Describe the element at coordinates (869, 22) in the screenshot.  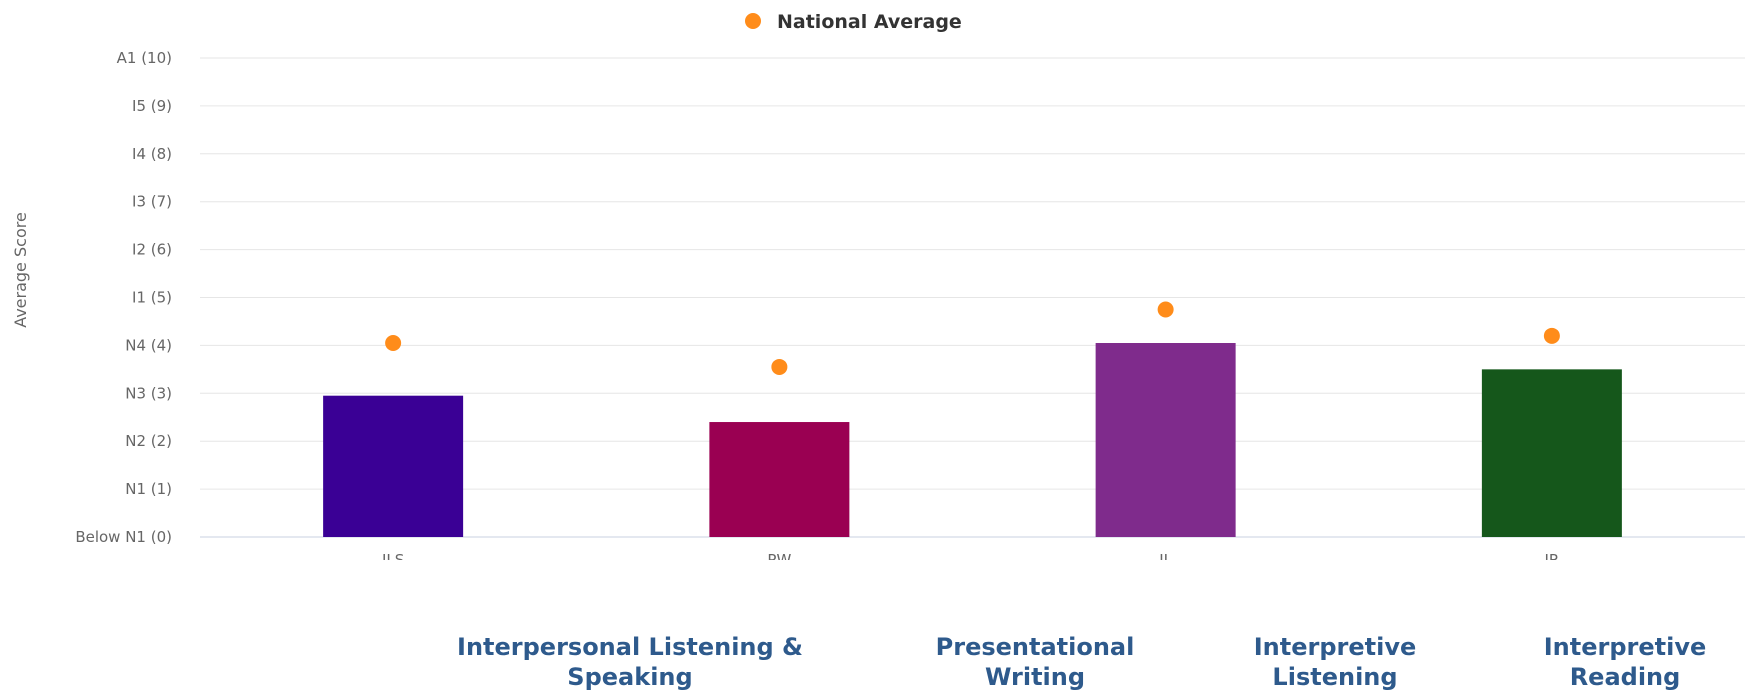
I see `legend-label: National Average` at that location.